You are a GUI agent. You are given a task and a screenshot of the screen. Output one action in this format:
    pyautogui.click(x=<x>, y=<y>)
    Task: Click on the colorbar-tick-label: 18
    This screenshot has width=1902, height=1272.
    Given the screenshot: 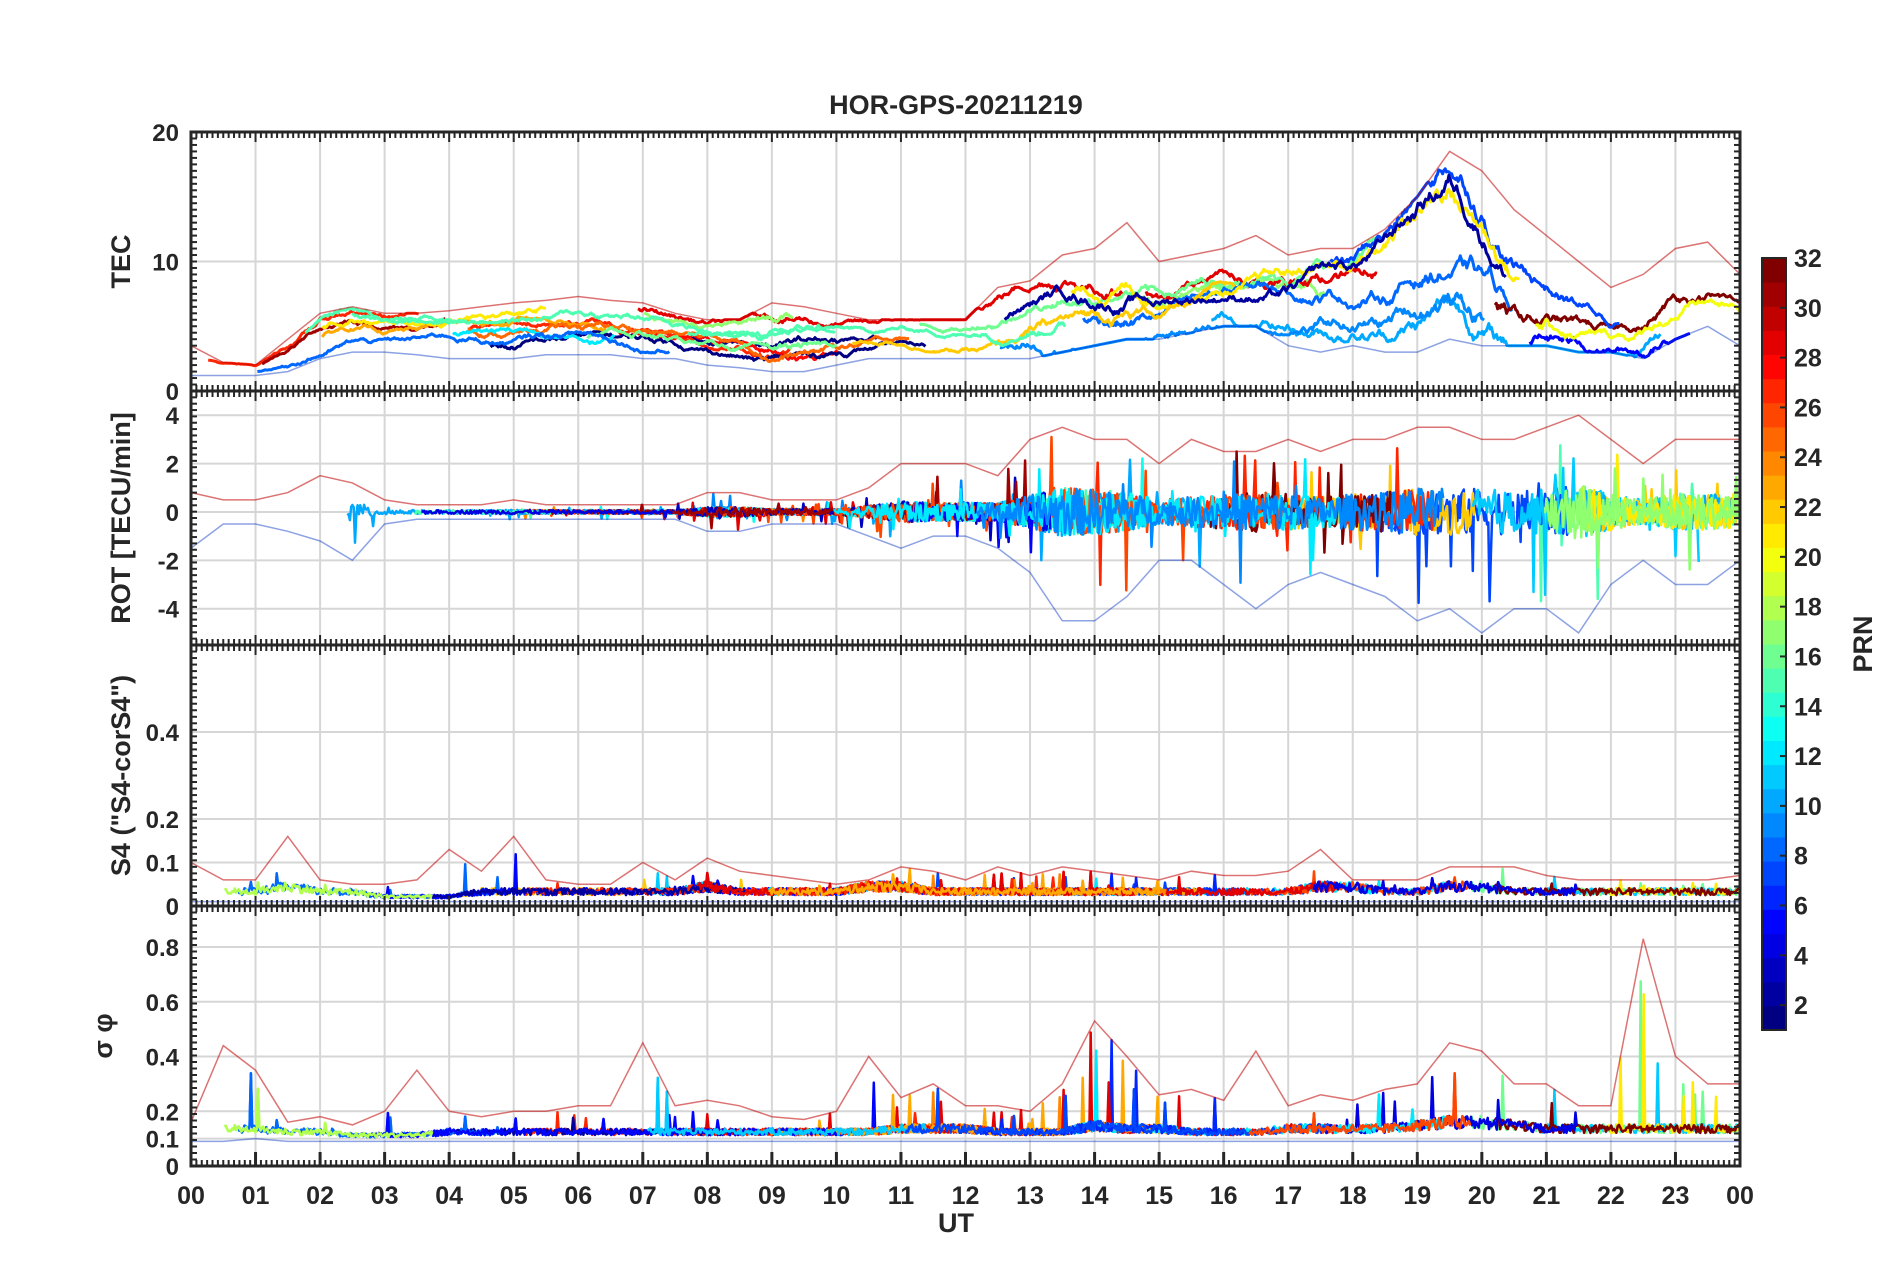 What is the action you would take?
    pyautogui.click(x=1808, y=608)
    